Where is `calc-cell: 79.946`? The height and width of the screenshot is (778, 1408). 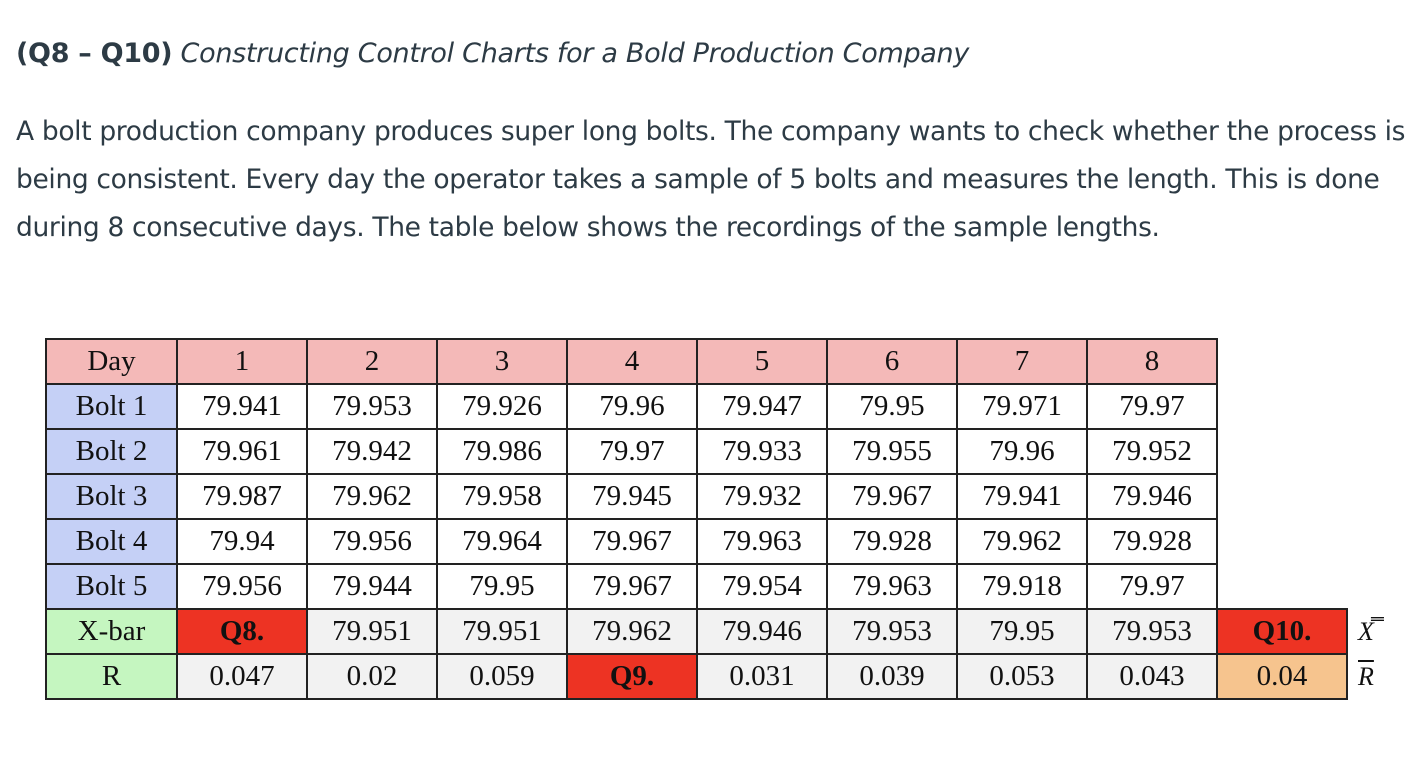
calc-cell: 79.946 is located at coordinates (762, 631).